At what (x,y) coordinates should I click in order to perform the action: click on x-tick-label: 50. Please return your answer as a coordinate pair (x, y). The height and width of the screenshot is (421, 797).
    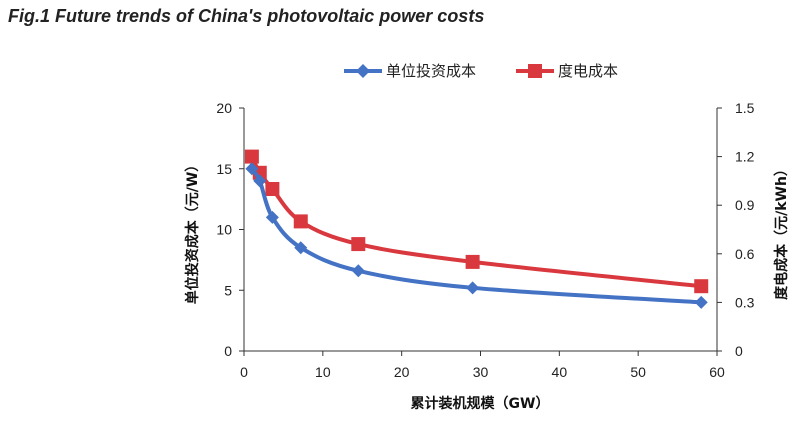
    Looking at the image, I should click on (638, 372).